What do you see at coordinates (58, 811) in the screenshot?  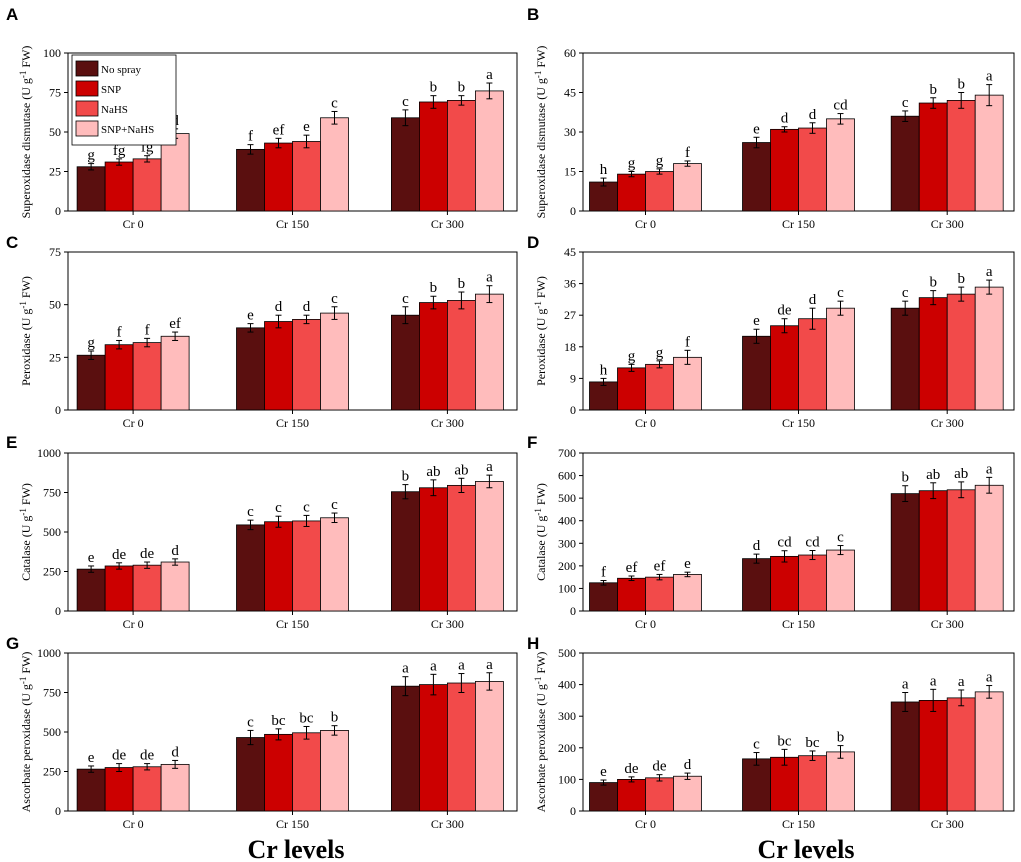 I see `y-tick-label: 0` at bounding box center [58, 811].